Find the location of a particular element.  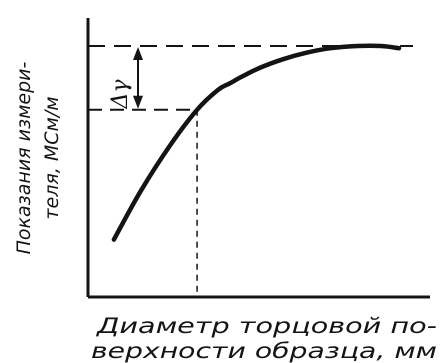

y-axis-label-line-1: Показания измери- is located at coordinates (24, 157).